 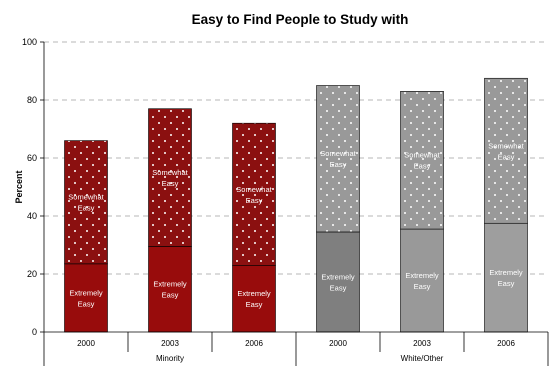 I want to click on chart-title: Easy to Find People to Study with, so click(x=300, y=19).